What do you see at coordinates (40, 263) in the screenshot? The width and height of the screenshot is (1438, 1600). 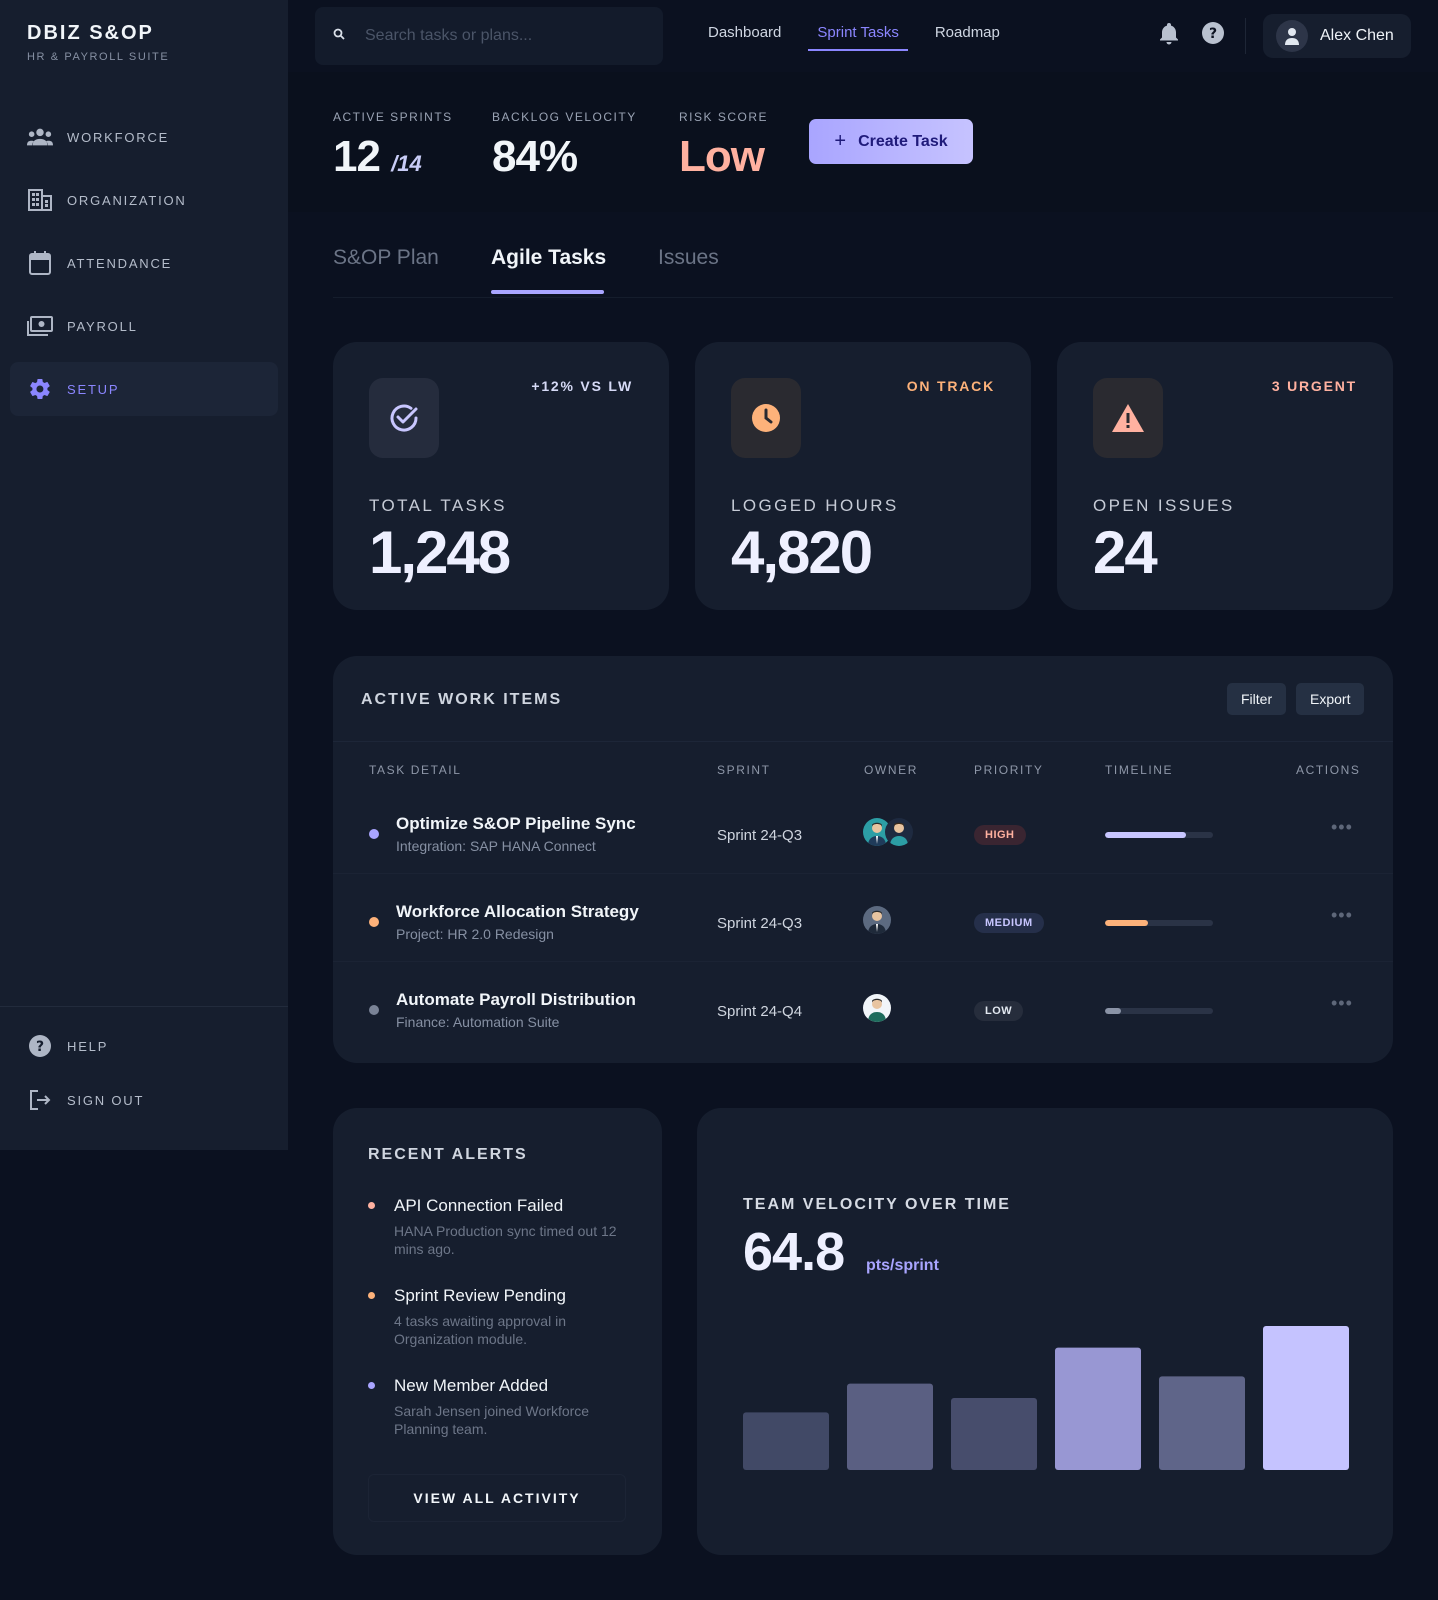 I see `calendar-icon` at bounding box center [40, 263].